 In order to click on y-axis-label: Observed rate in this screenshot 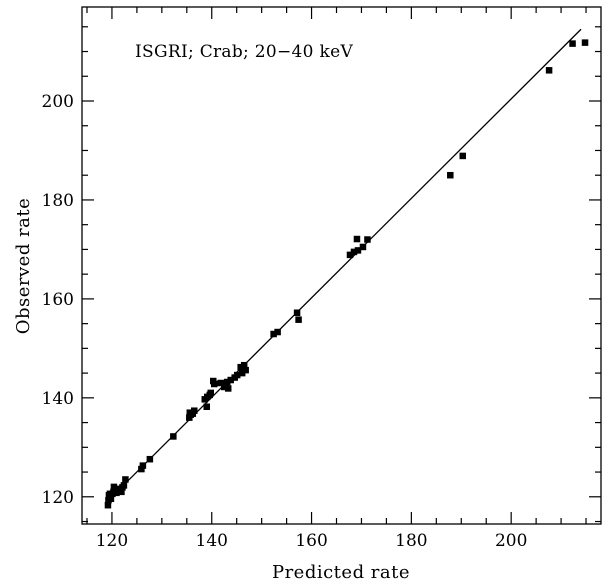, I will do `click(23, 266)`.